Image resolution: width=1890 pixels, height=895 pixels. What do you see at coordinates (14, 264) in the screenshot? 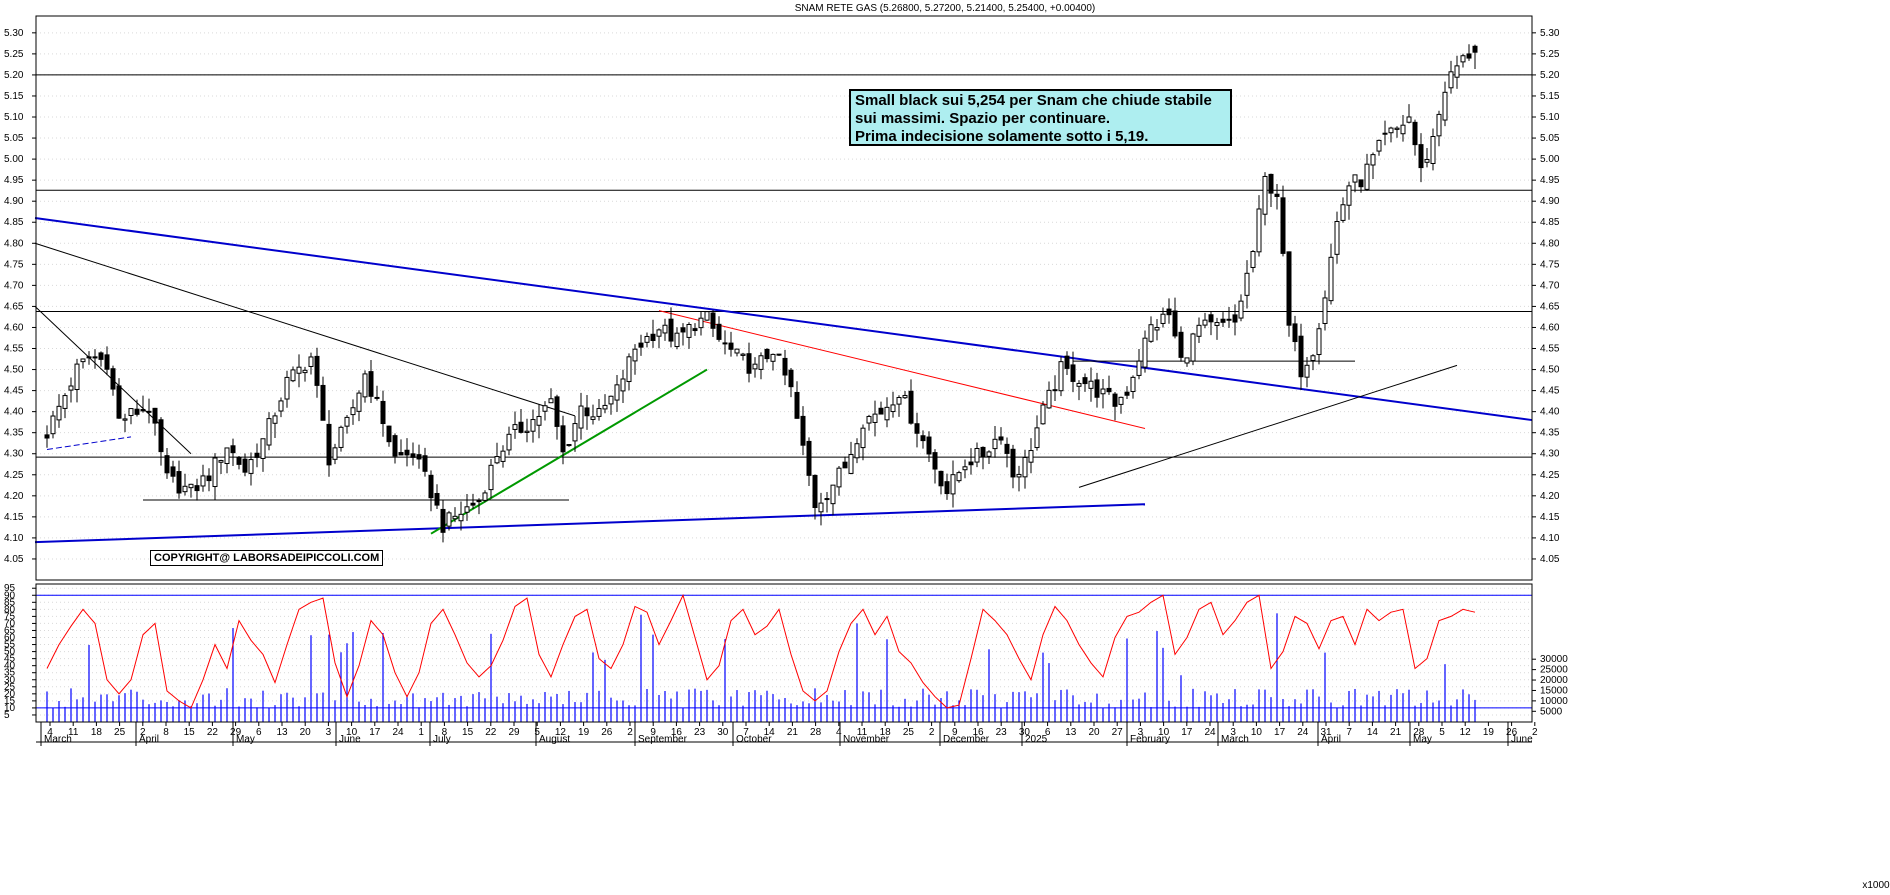
I see `price-tick-label: 4.75` at bounding box center [14, 264].